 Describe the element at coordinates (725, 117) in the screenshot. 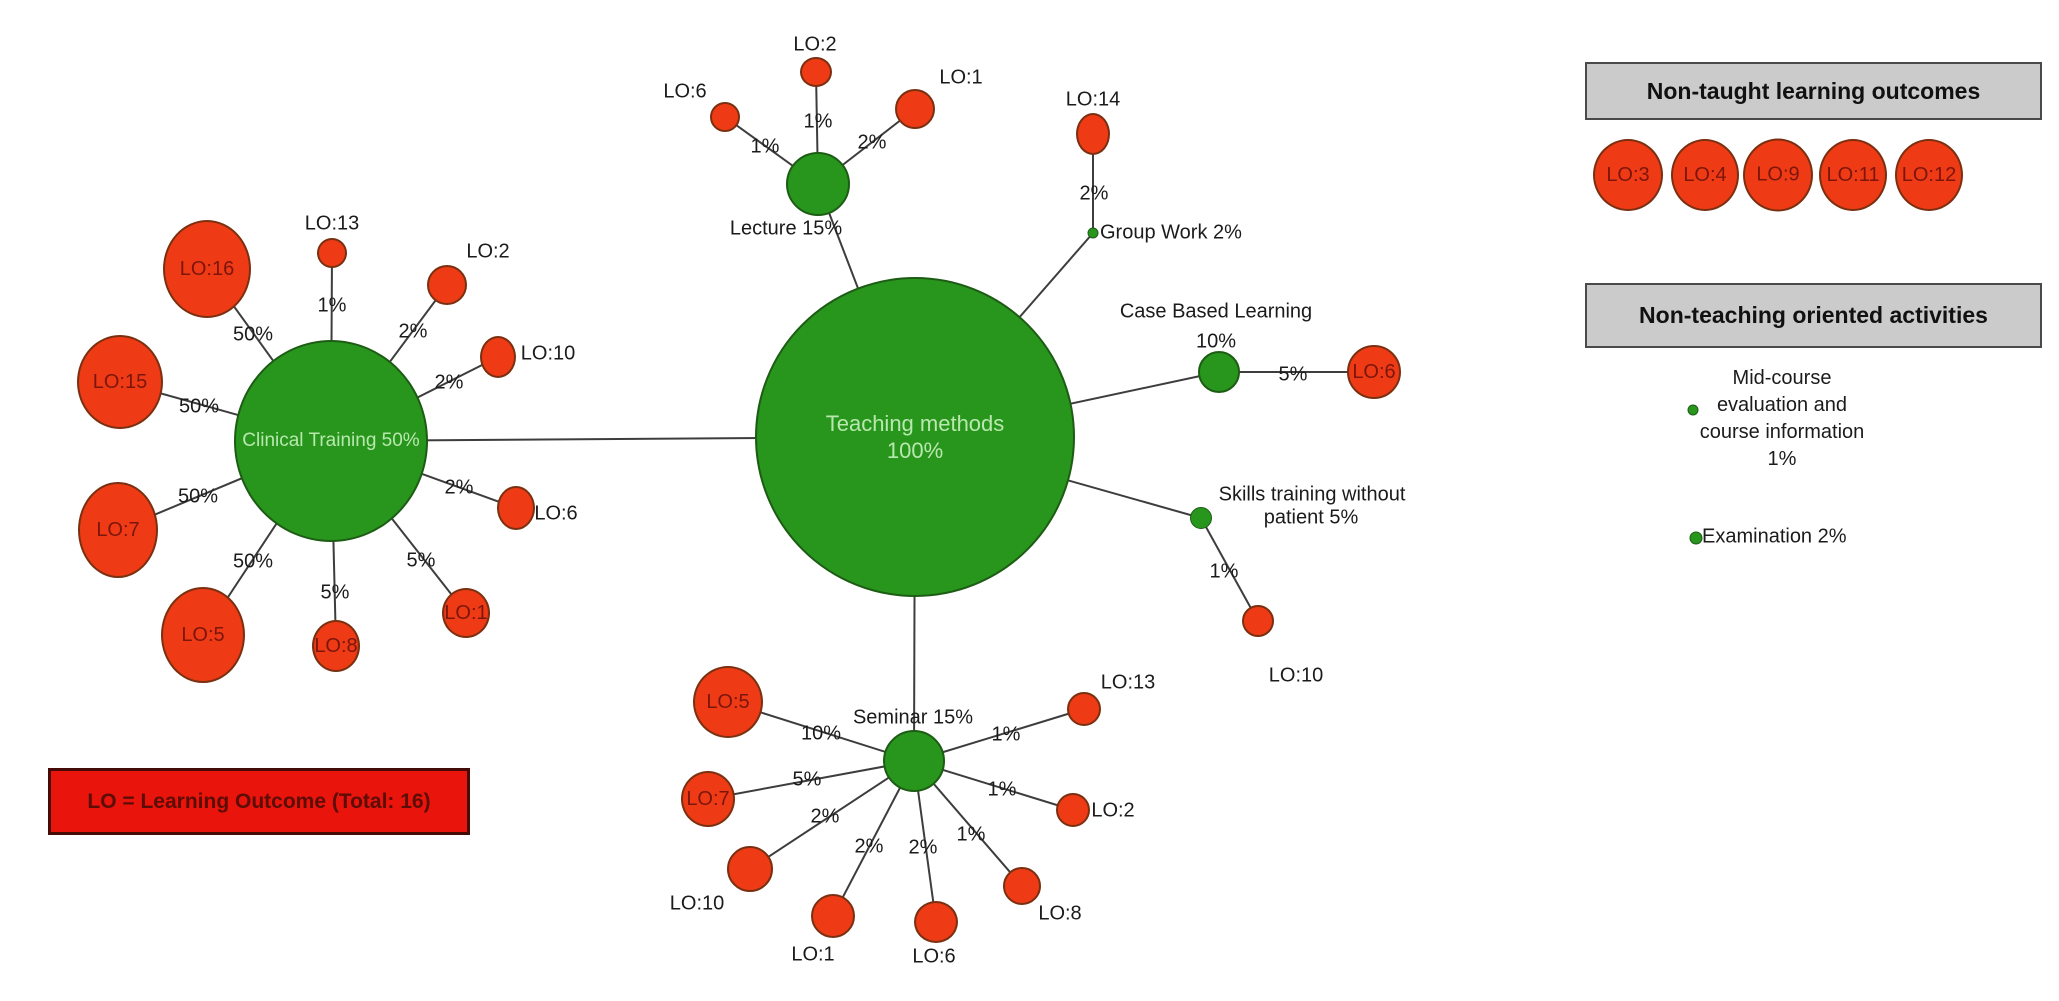

I see `lecture-node-lo6` at that location.